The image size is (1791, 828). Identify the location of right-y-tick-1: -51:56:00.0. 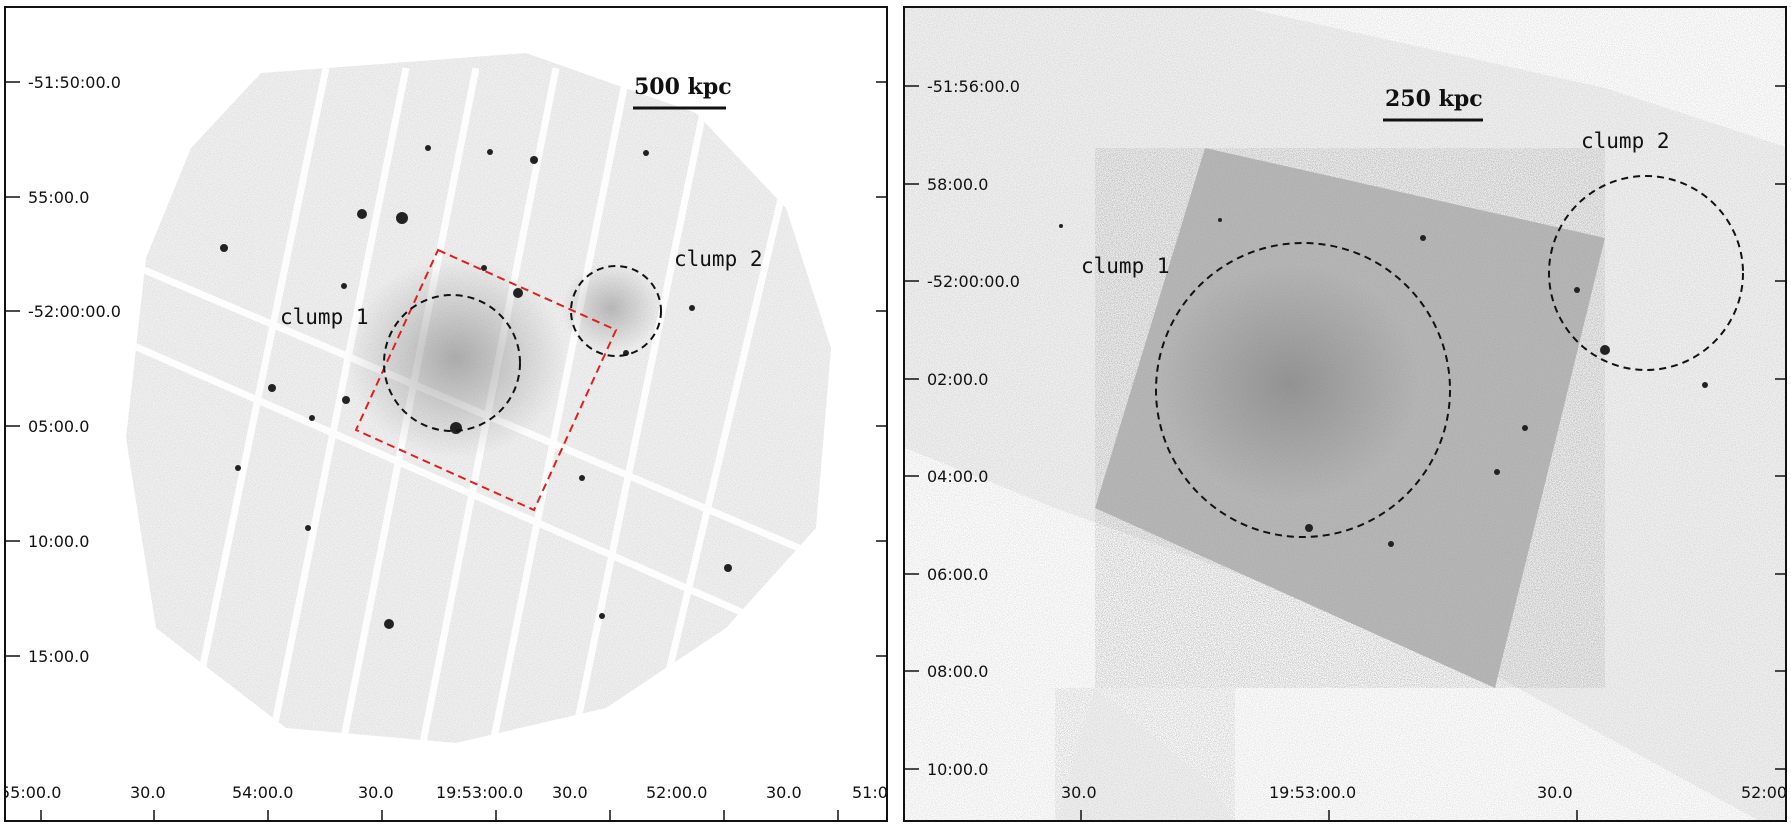
(973, 86).